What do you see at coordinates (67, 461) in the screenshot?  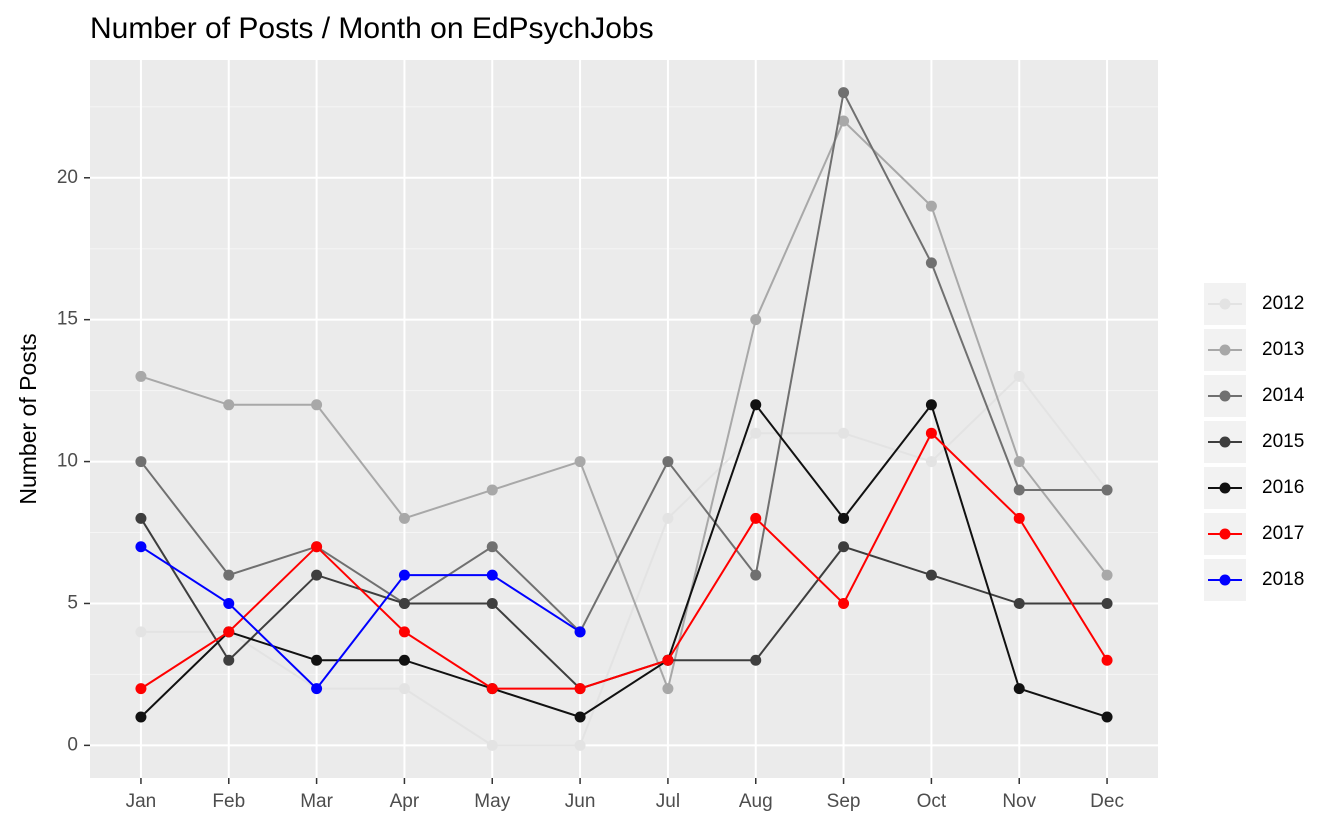 I see `y-tick-label: 10` at bounding box center [67, 461].